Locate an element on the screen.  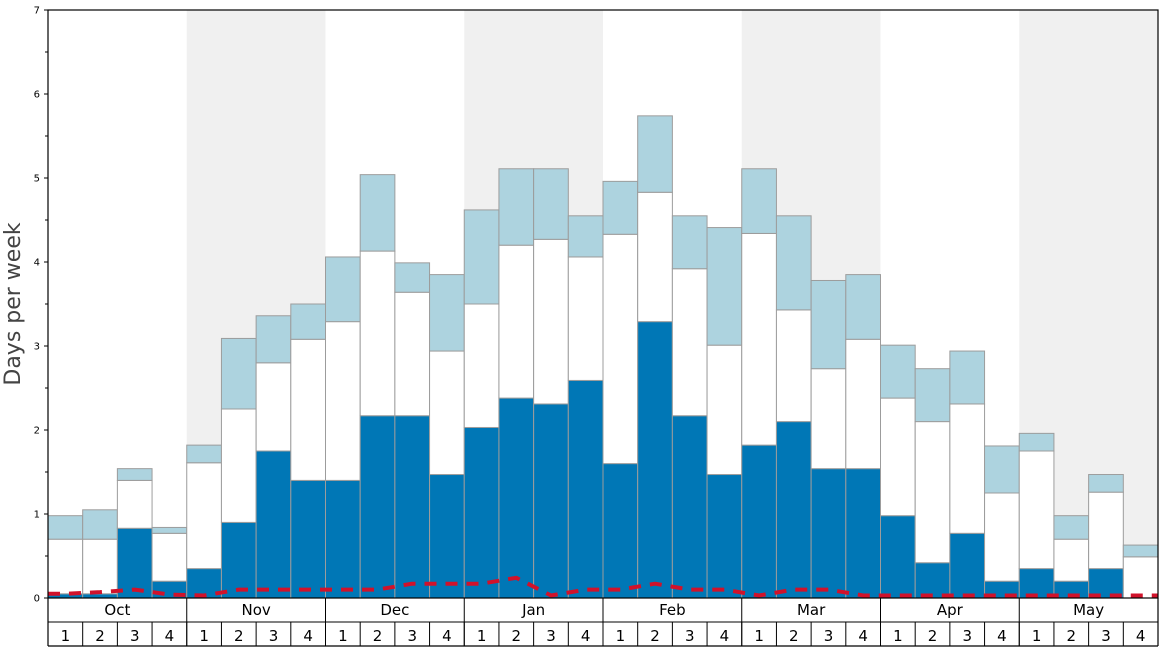
y-tick-label: 6 is located at coordinates (37, 95).